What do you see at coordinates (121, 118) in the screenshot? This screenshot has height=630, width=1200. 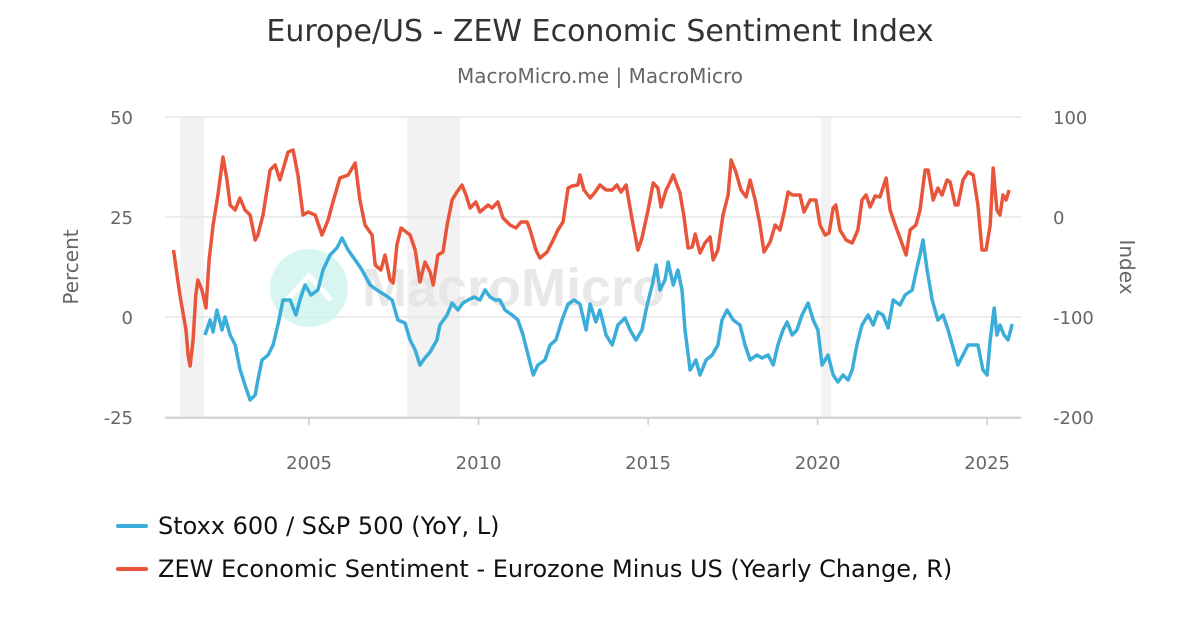 I see `y-left-tick-label: 50` at bounding box center [121, 118].